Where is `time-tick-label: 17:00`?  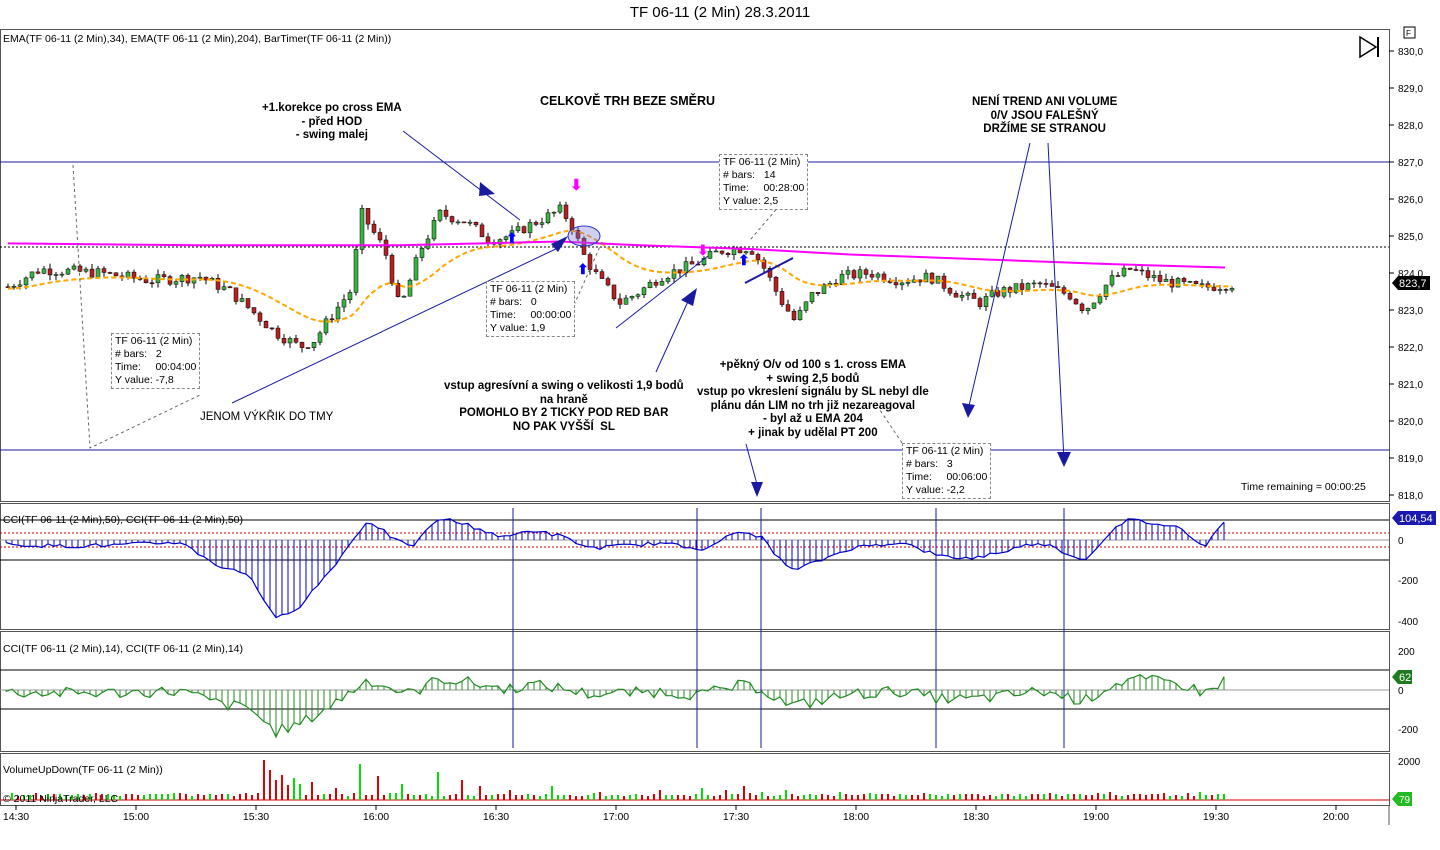 time-tick-label: 17:00 is located at coordinates (616, 817).